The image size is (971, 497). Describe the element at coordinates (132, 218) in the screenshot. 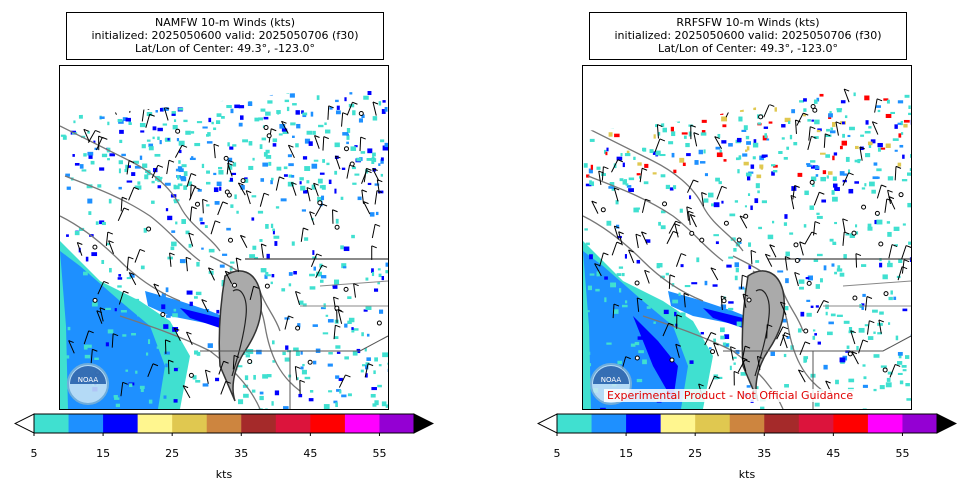

I see `coastline` at that location.